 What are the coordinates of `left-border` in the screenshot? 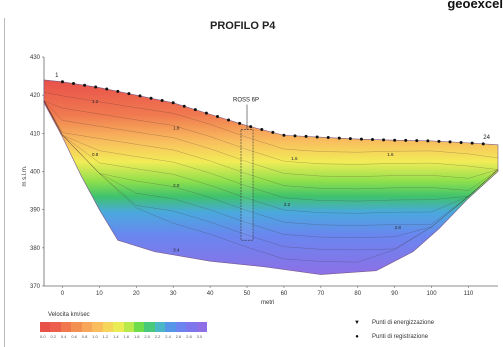 It's located at (4, 182).